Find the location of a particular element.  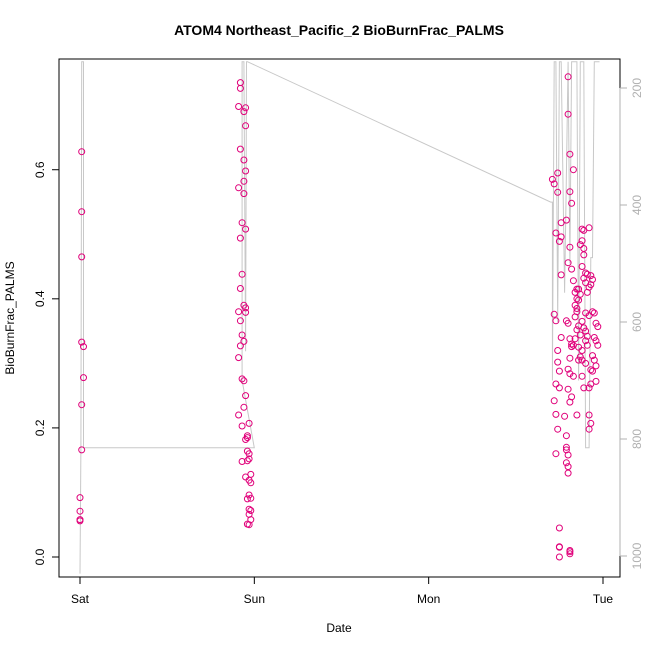

y-axis-label: BioBurnFrac_PALMS is located at coordinates (10, 317).